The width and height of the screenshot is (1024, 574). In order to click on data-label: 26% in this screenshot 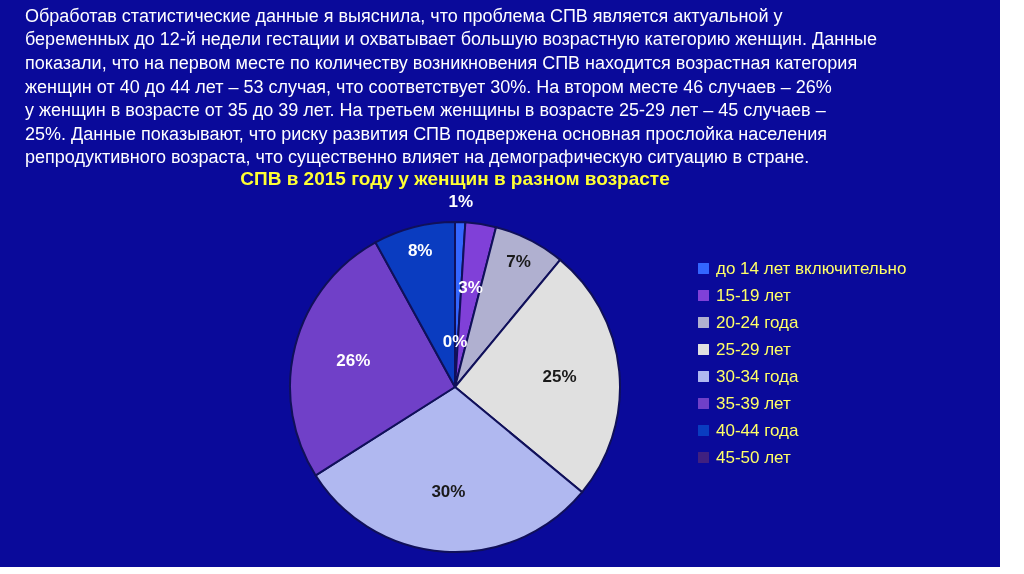, I will do `click(353, 360)`.